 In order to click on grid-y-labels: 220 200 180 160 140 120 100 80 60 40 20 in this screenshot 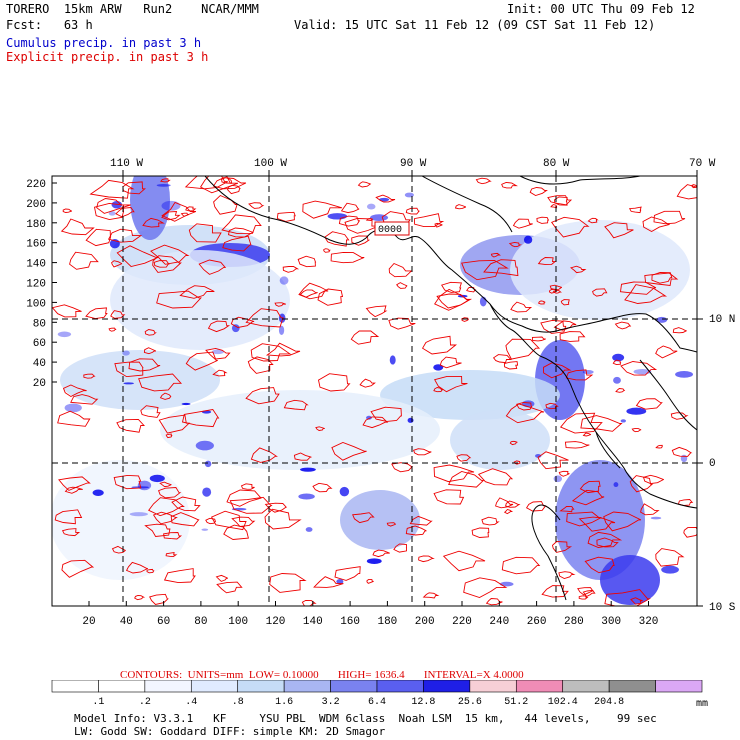, I will do `click(36, 284)`.